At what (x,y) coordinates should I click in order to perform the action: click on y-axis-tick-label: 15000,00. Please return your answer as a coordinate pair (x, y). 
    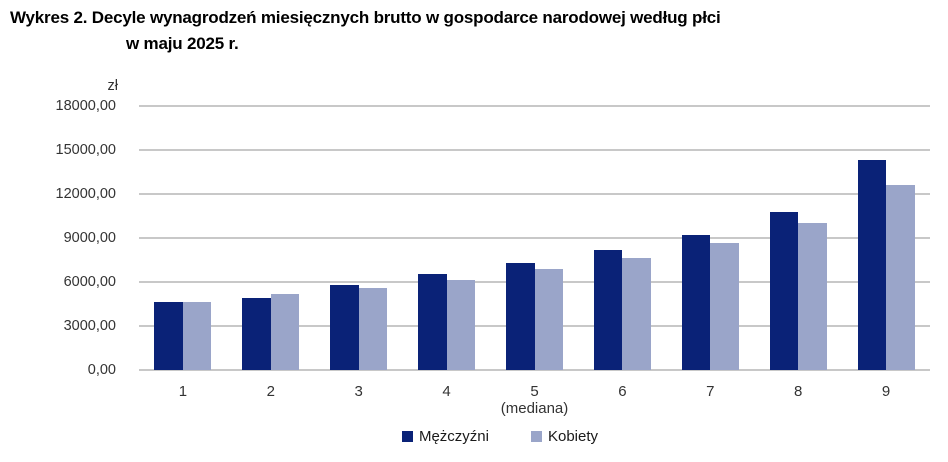
    Looking at the image, I should click on (85, 150).